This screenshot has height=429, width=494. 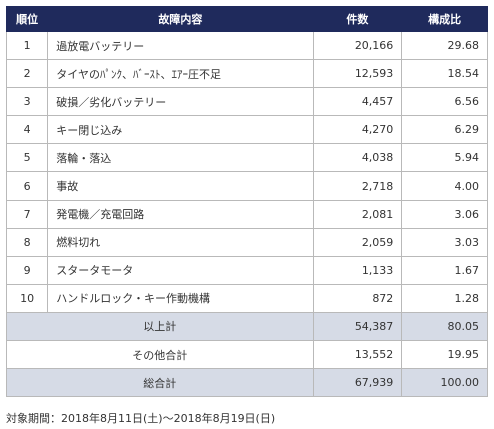 What do you see at coordinates (444, 45) in the screenshot?
I see `ratio-cell: 29.68` at bounding box center [444, 45].